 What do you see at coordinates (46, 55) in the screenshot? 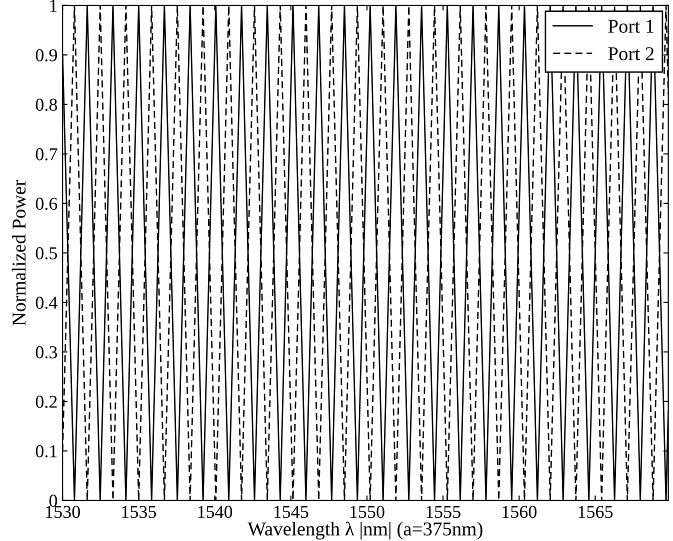
I see `y-tick-label: 0.9` at bounding box center [46, 55].